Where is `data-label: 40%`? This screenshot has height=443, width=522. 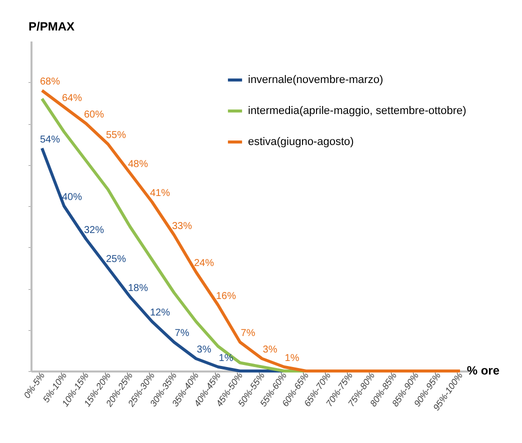 data-label: 40% is located at coordinates (72, 197).